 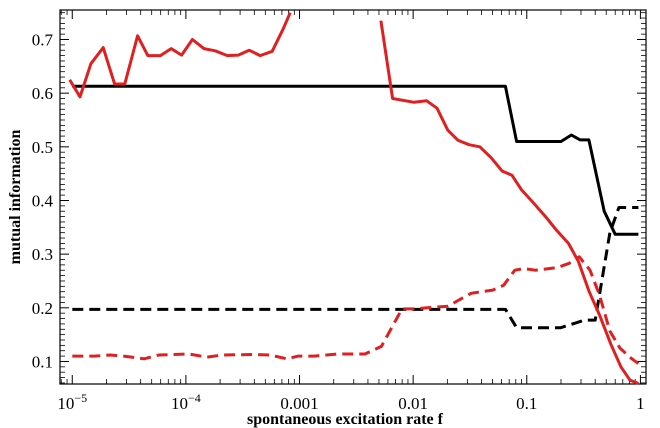 What do you see at coordinates (345, 419) in the screenshot?
I see `x-axis-title: spontaneous excitation rate f` at bounding box center [345, 419].